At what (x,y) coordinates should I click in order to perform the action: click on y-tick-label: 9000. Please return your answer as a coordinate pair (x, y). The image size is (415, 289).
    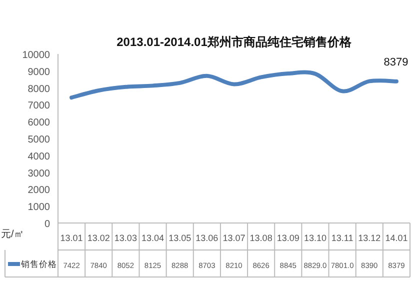
    Looking at the image, I should click on (39, 72).